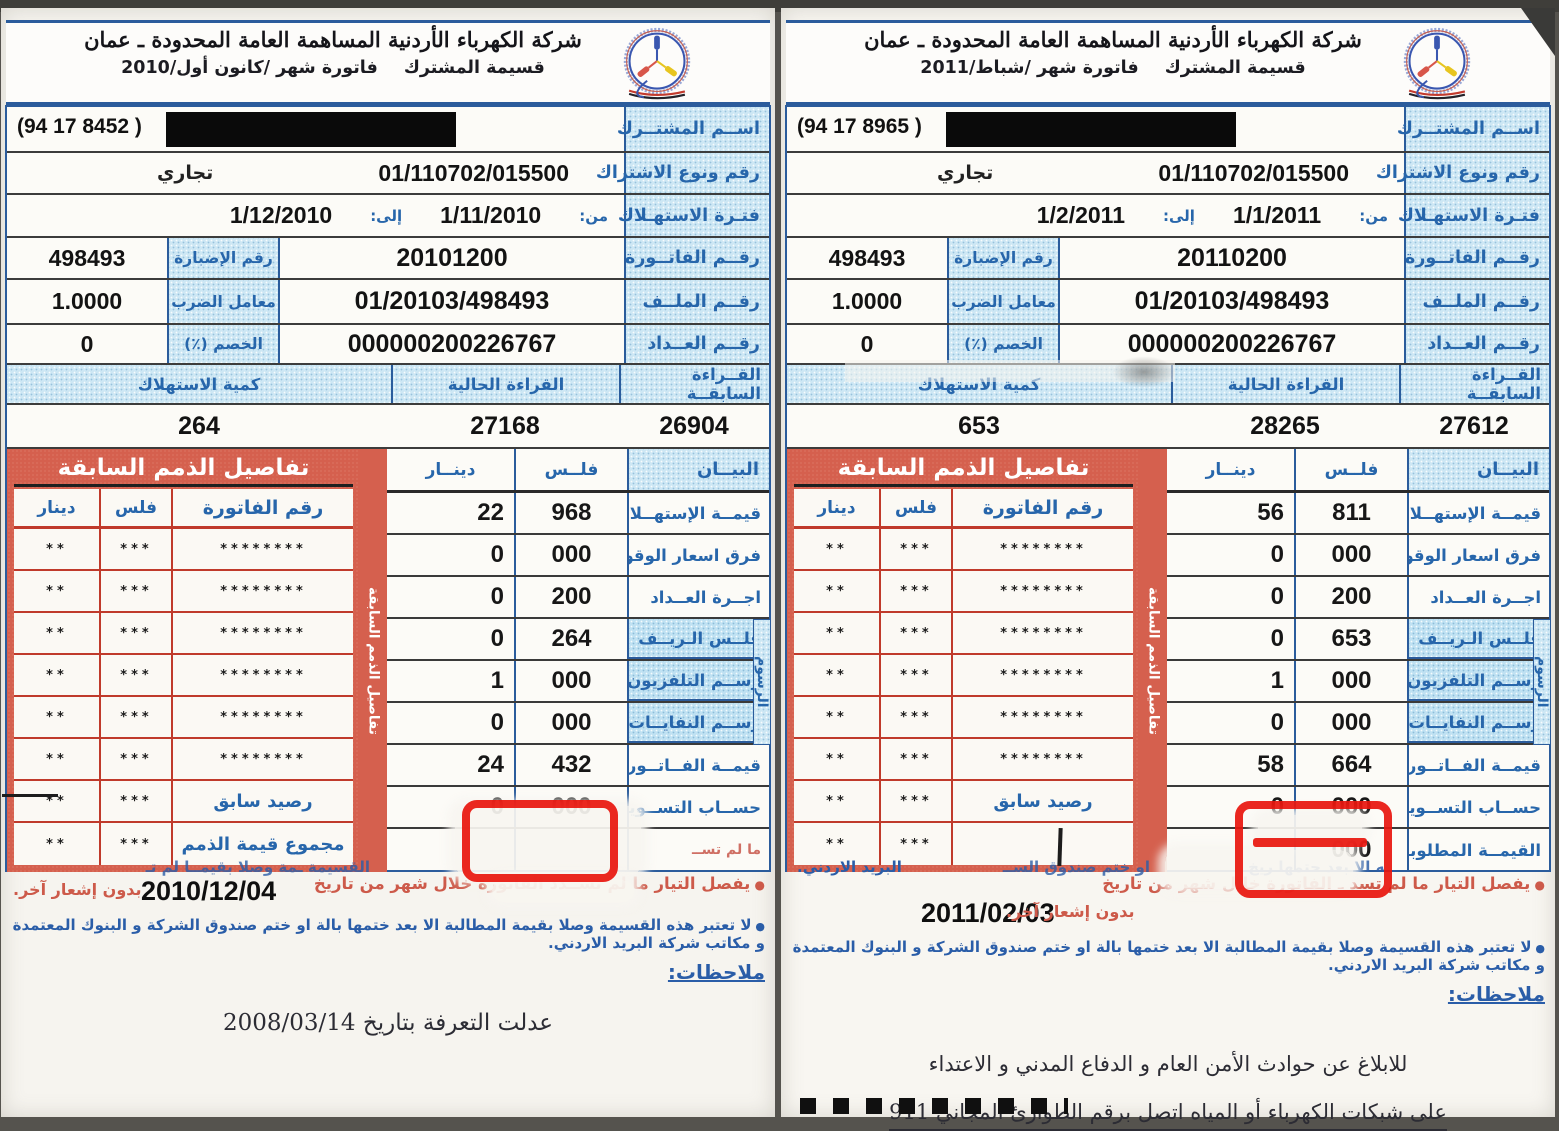  I want to click on period-to: 1/2/2011, so click(1080, 215).